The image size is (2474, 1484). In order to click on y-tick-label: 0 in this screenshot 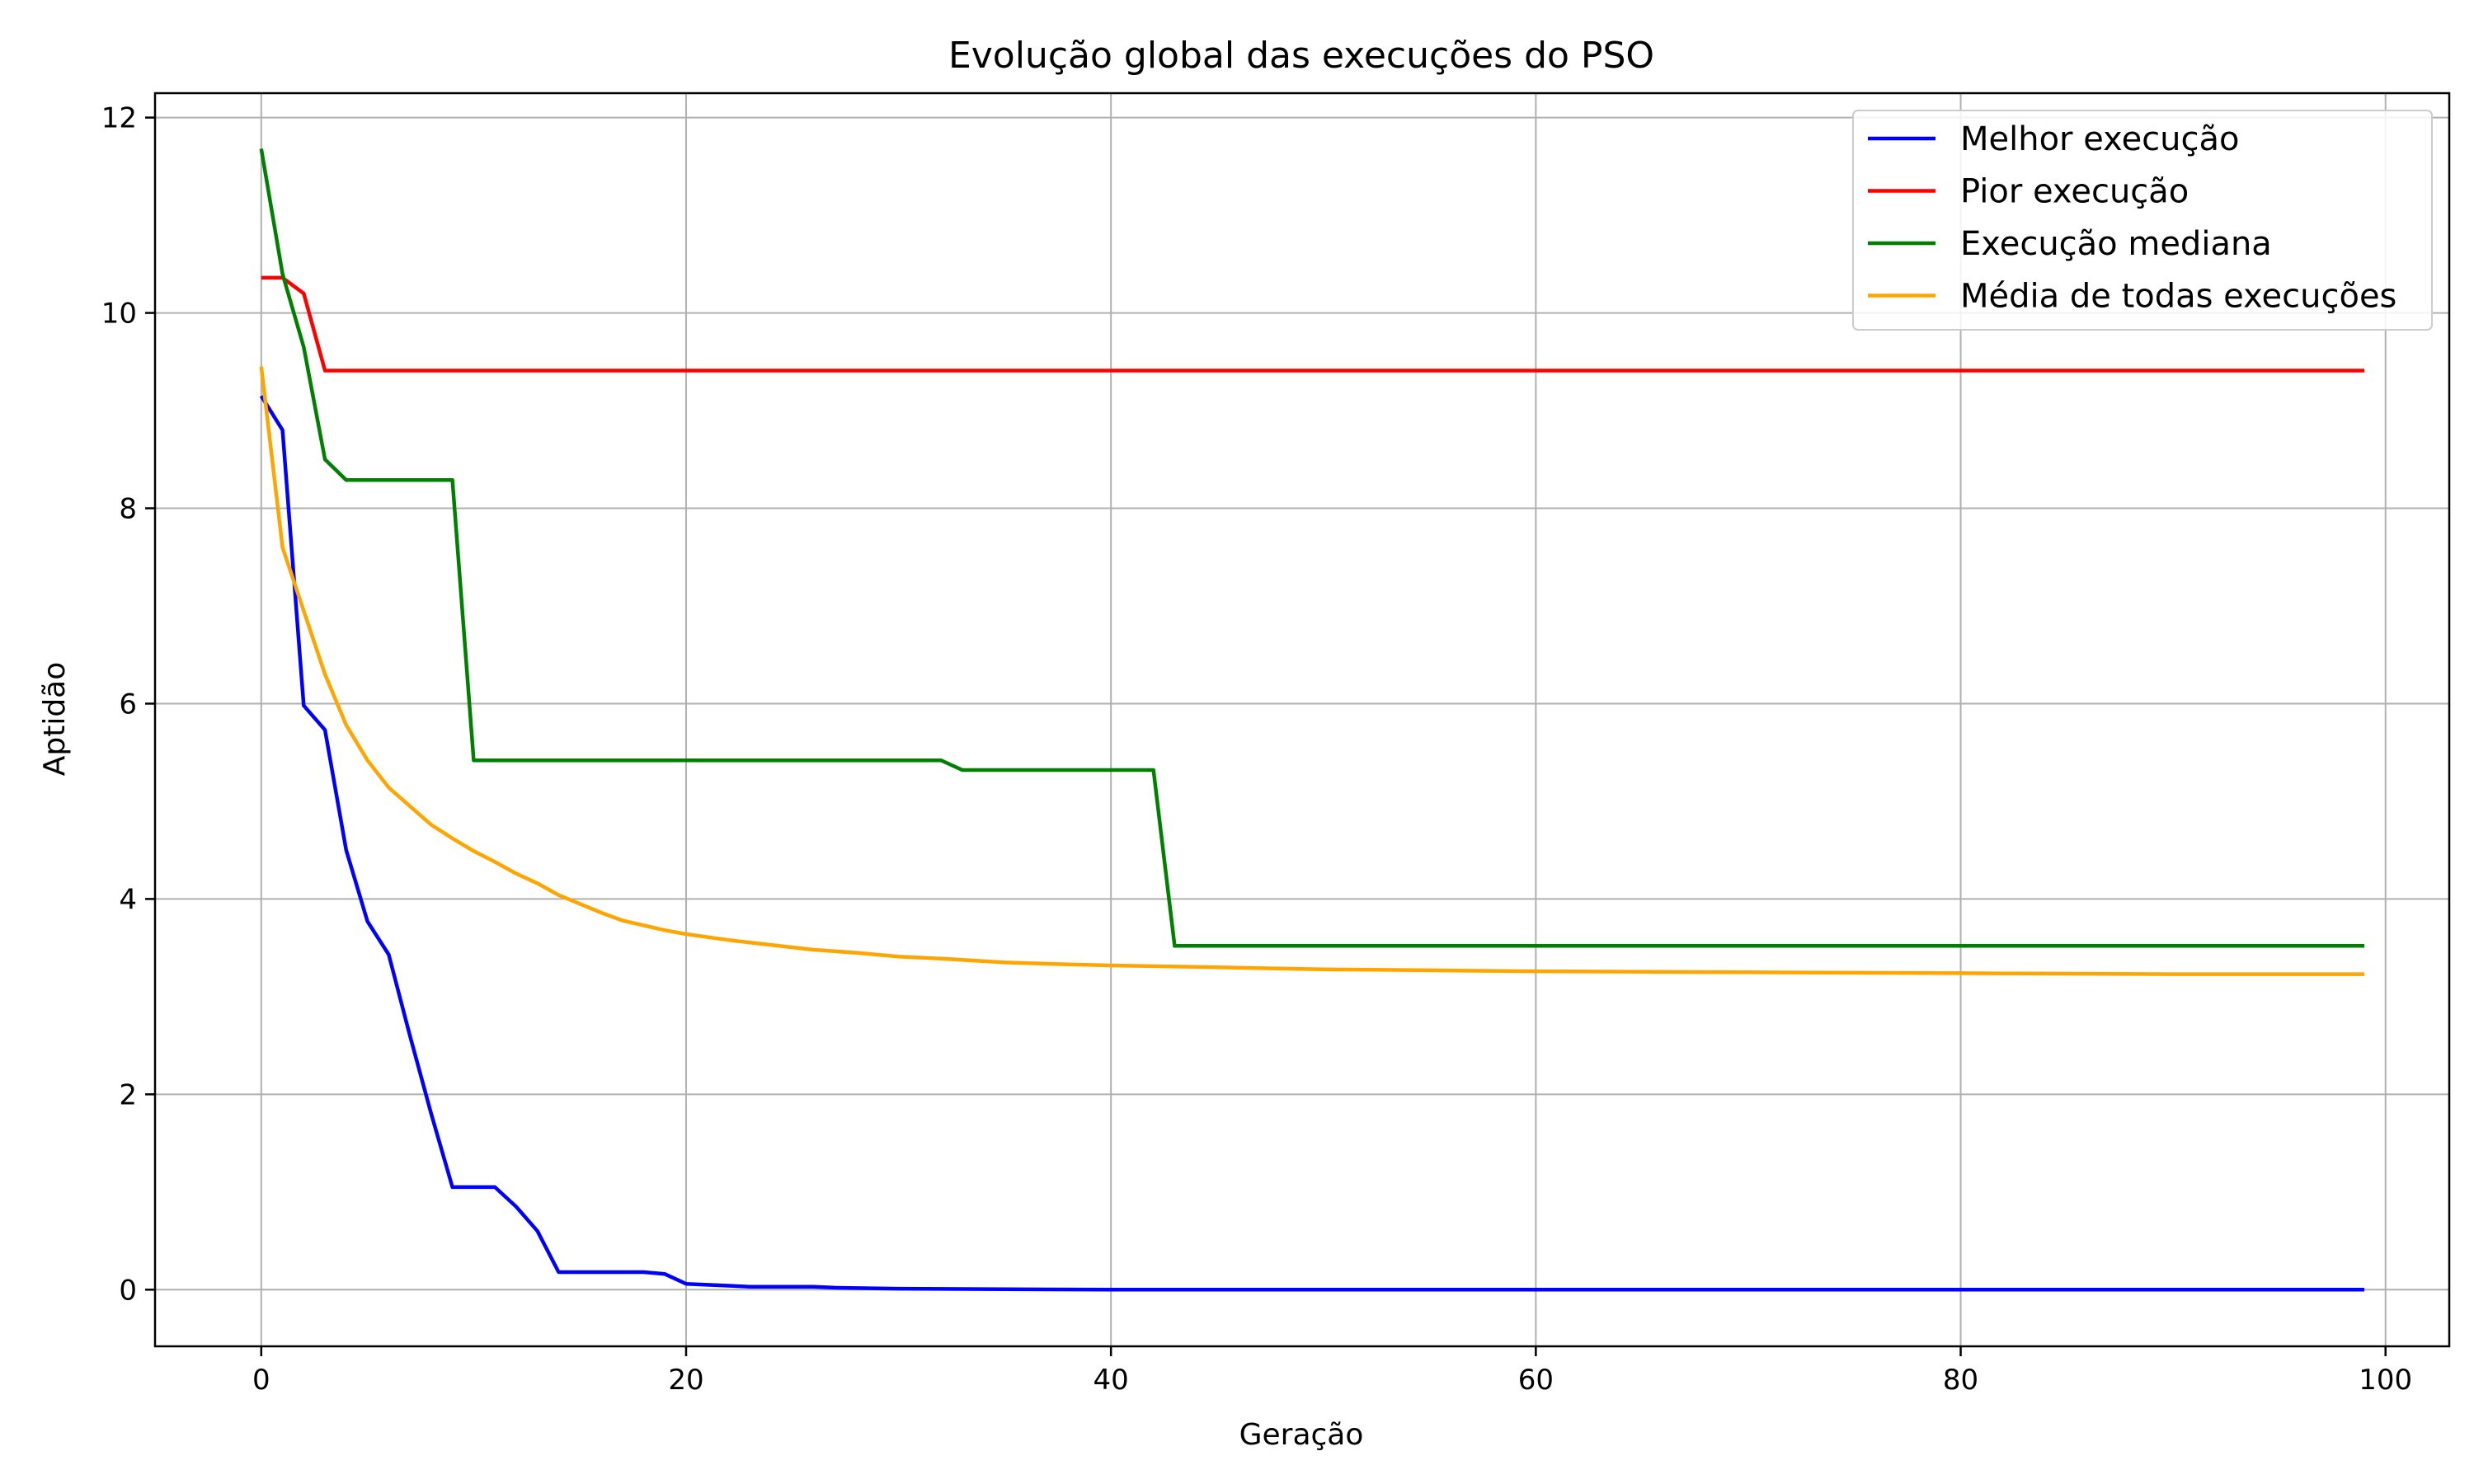, I will do `click(128, 1290)`.